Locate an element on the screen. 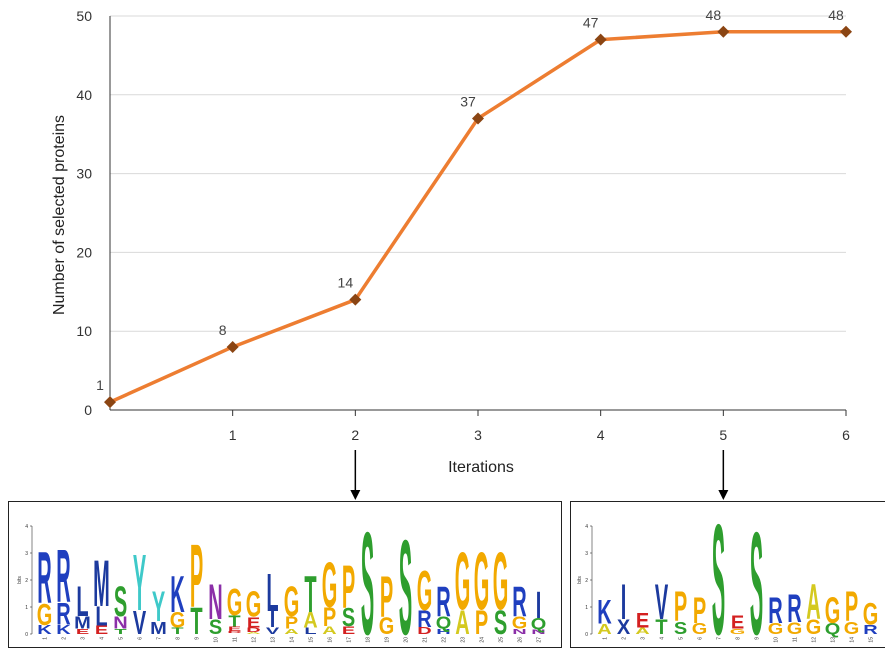 Image resolution: width=885 pixels, height=648 pixels. logo-position-label: 4 is located at coordinates (103, 638).